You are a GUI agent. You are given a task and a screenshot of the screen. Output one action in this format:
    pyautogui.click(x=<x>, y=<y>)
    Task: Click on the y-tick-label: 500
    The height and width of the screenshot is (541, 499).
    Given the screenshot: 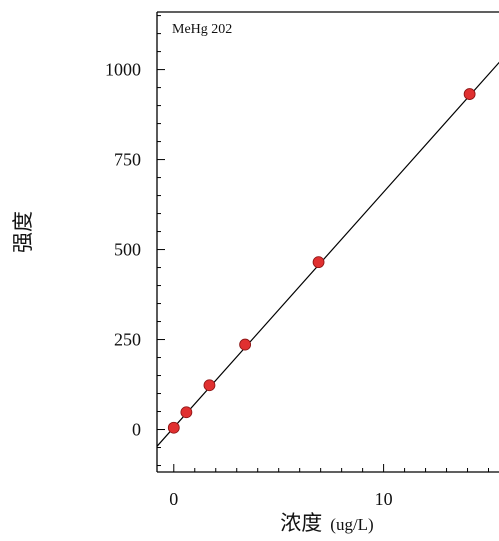 What is the action you would take?
    pyautogui.click(x=127, y=250)
    